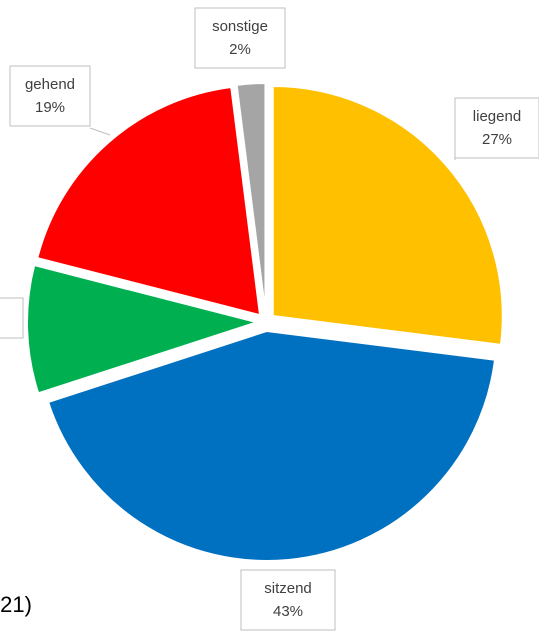 The width and height of the screenshot is (539, 637). I want to click on category-label: gehend, so click(50, 84).